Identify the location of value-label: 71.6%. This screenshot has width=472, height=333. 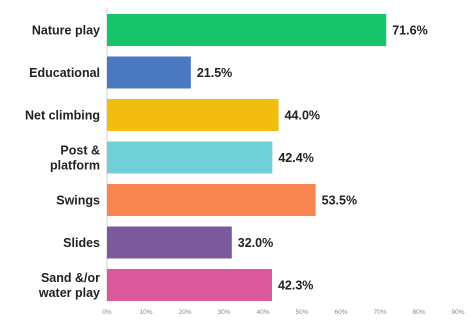
(409, 31).